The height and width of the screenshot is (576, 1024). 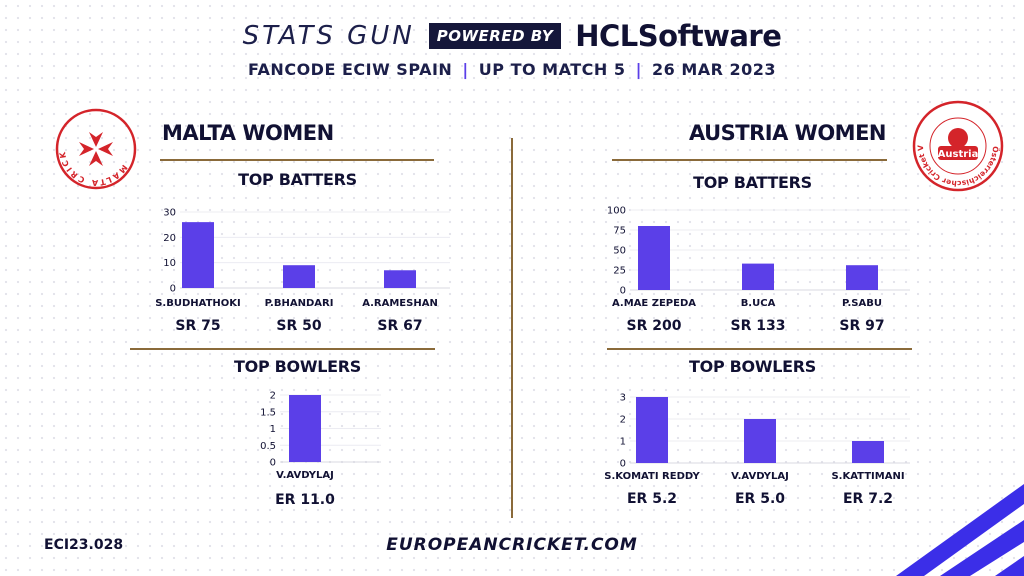 I want to click on category-label: S.BUDHATHOKI, so click(x=198, y=303).